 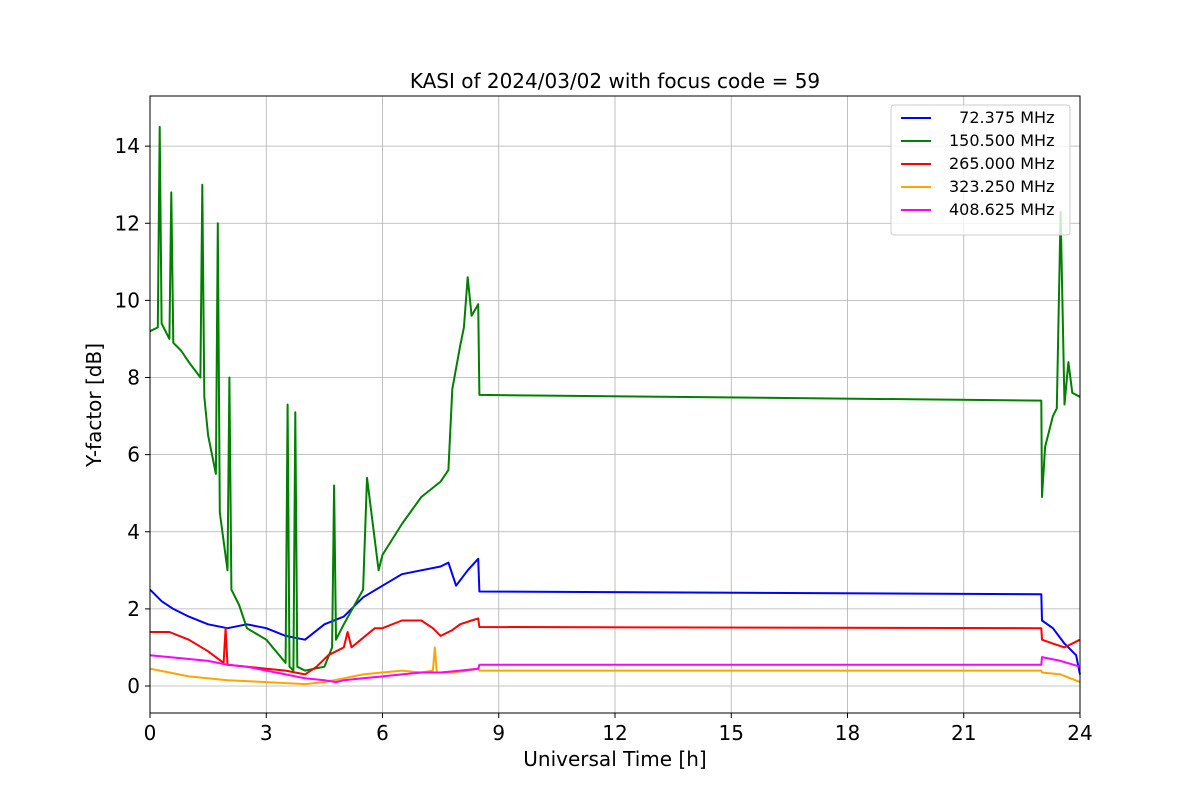 I want to click on y-axis-label: Y-factor [dB], so click(x=94, y=405).